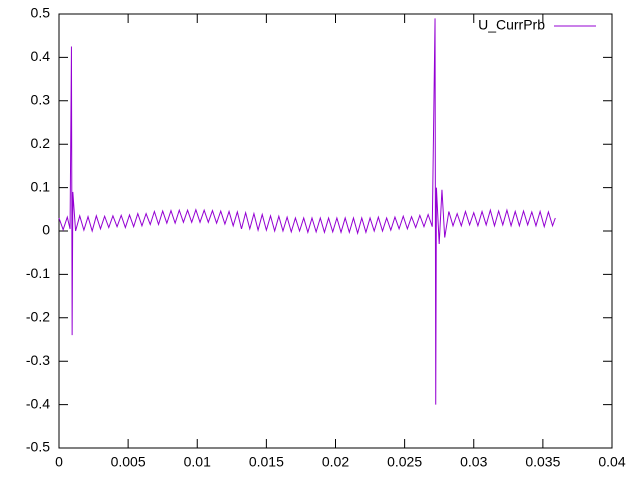 This screenshot has width=640, height=480. What do you see at coordinates (542, 462) in the screenshot?
I see `x-tick-label: 0.035` at bounding box center [542, 462].